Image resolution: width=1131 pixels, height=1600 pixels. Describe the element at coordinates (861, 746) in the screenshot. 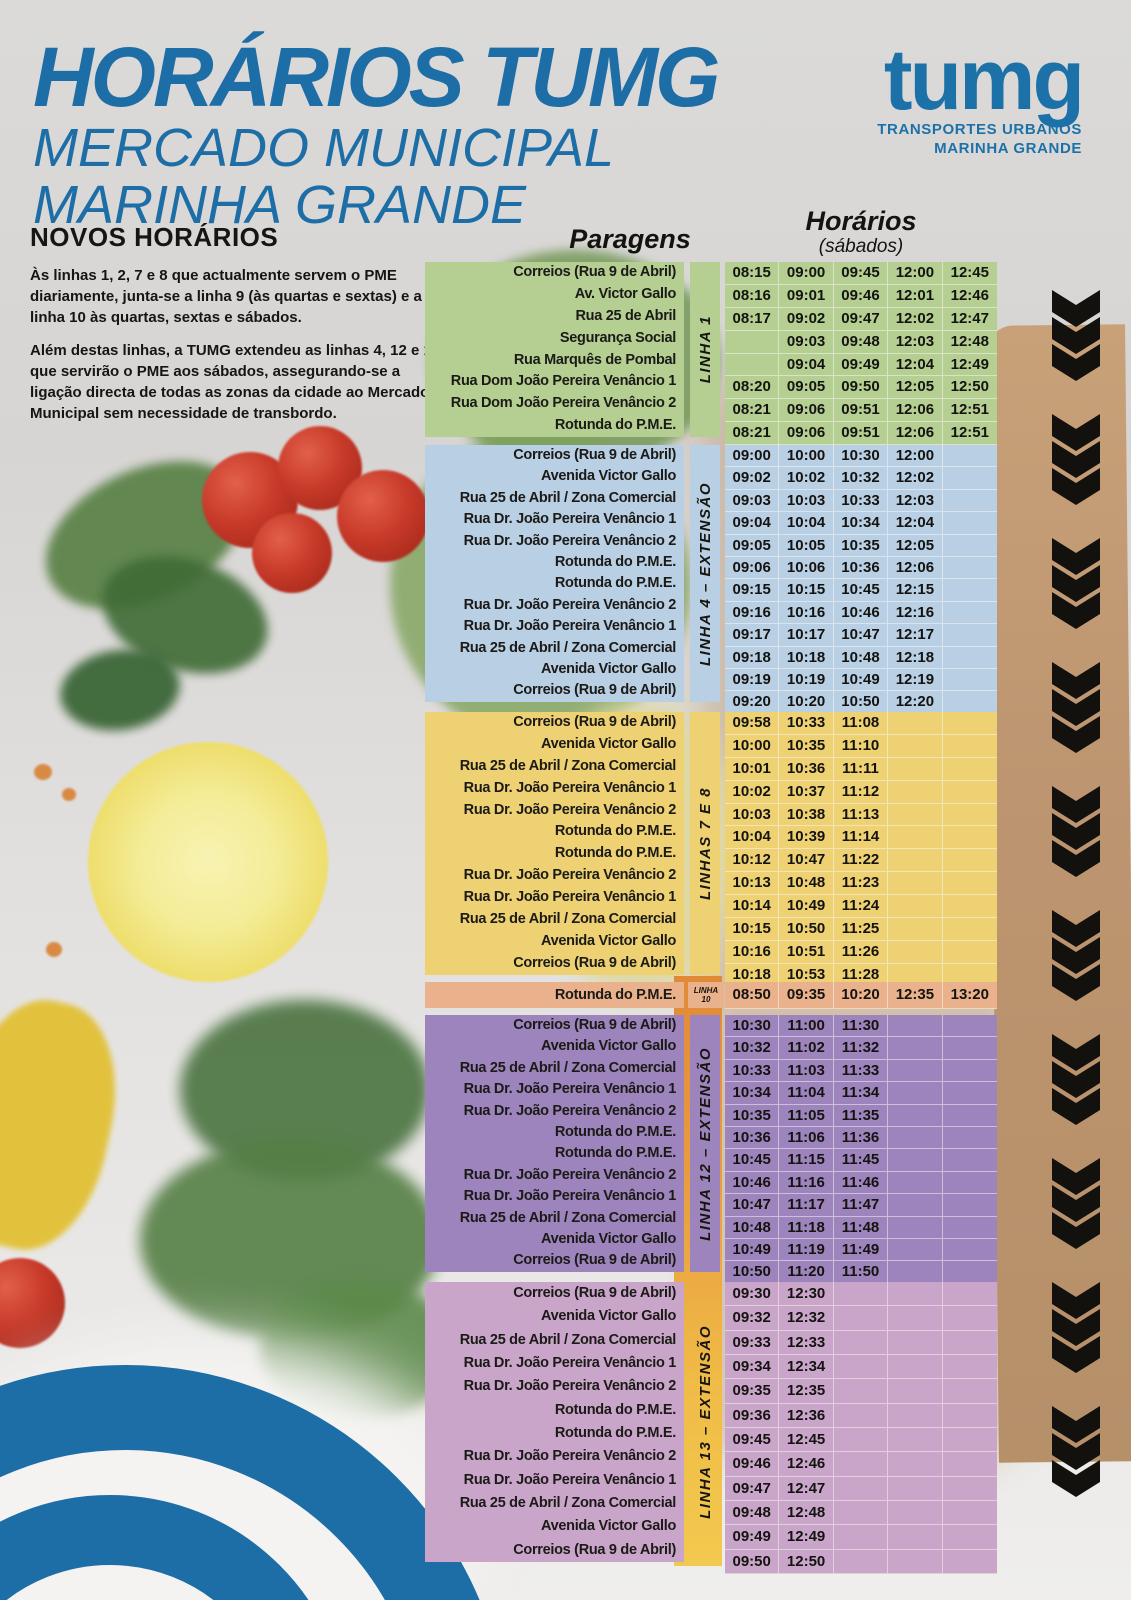

I see `time-cell: 11:10` at that location.